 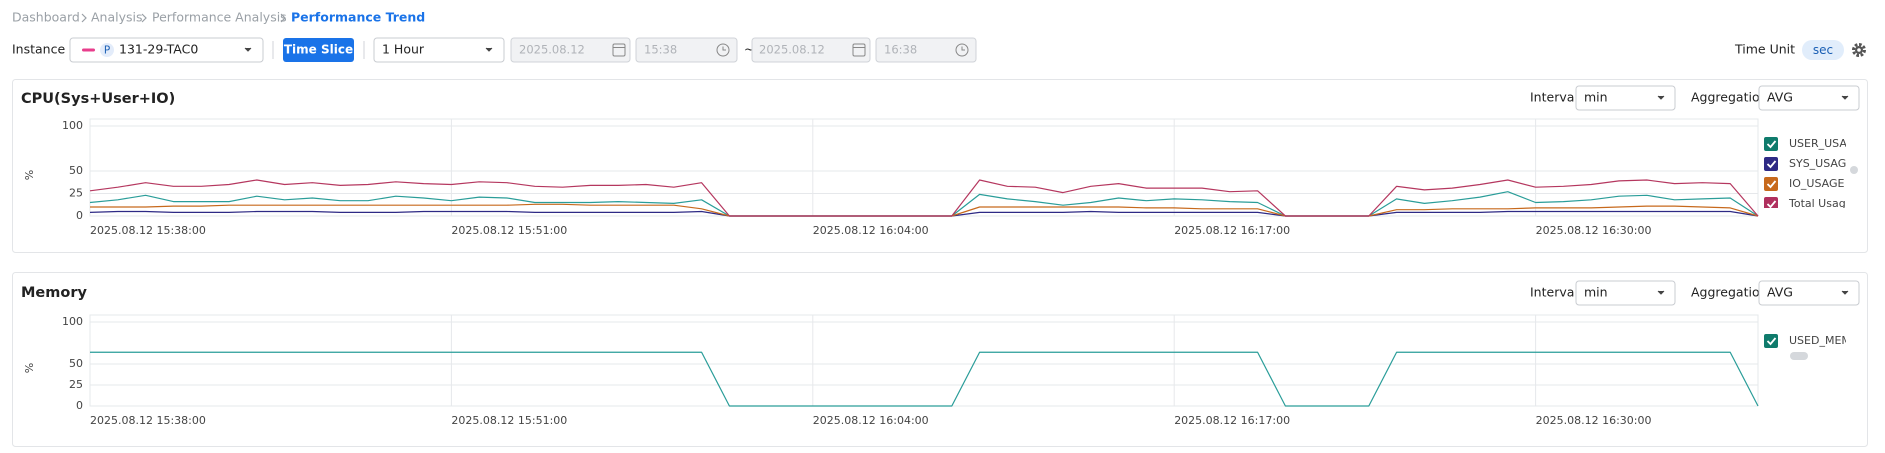 I want to click on instance-color, so click(x=88, y=50).